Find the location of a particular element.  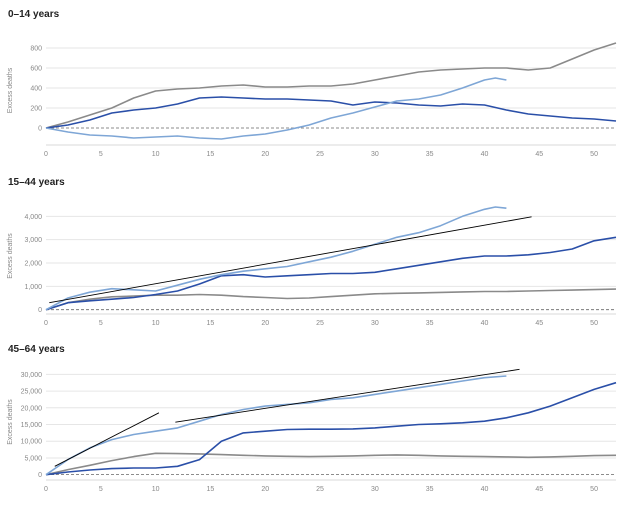

y-tick-label: 30,000 is located at coordinates (32, 375).